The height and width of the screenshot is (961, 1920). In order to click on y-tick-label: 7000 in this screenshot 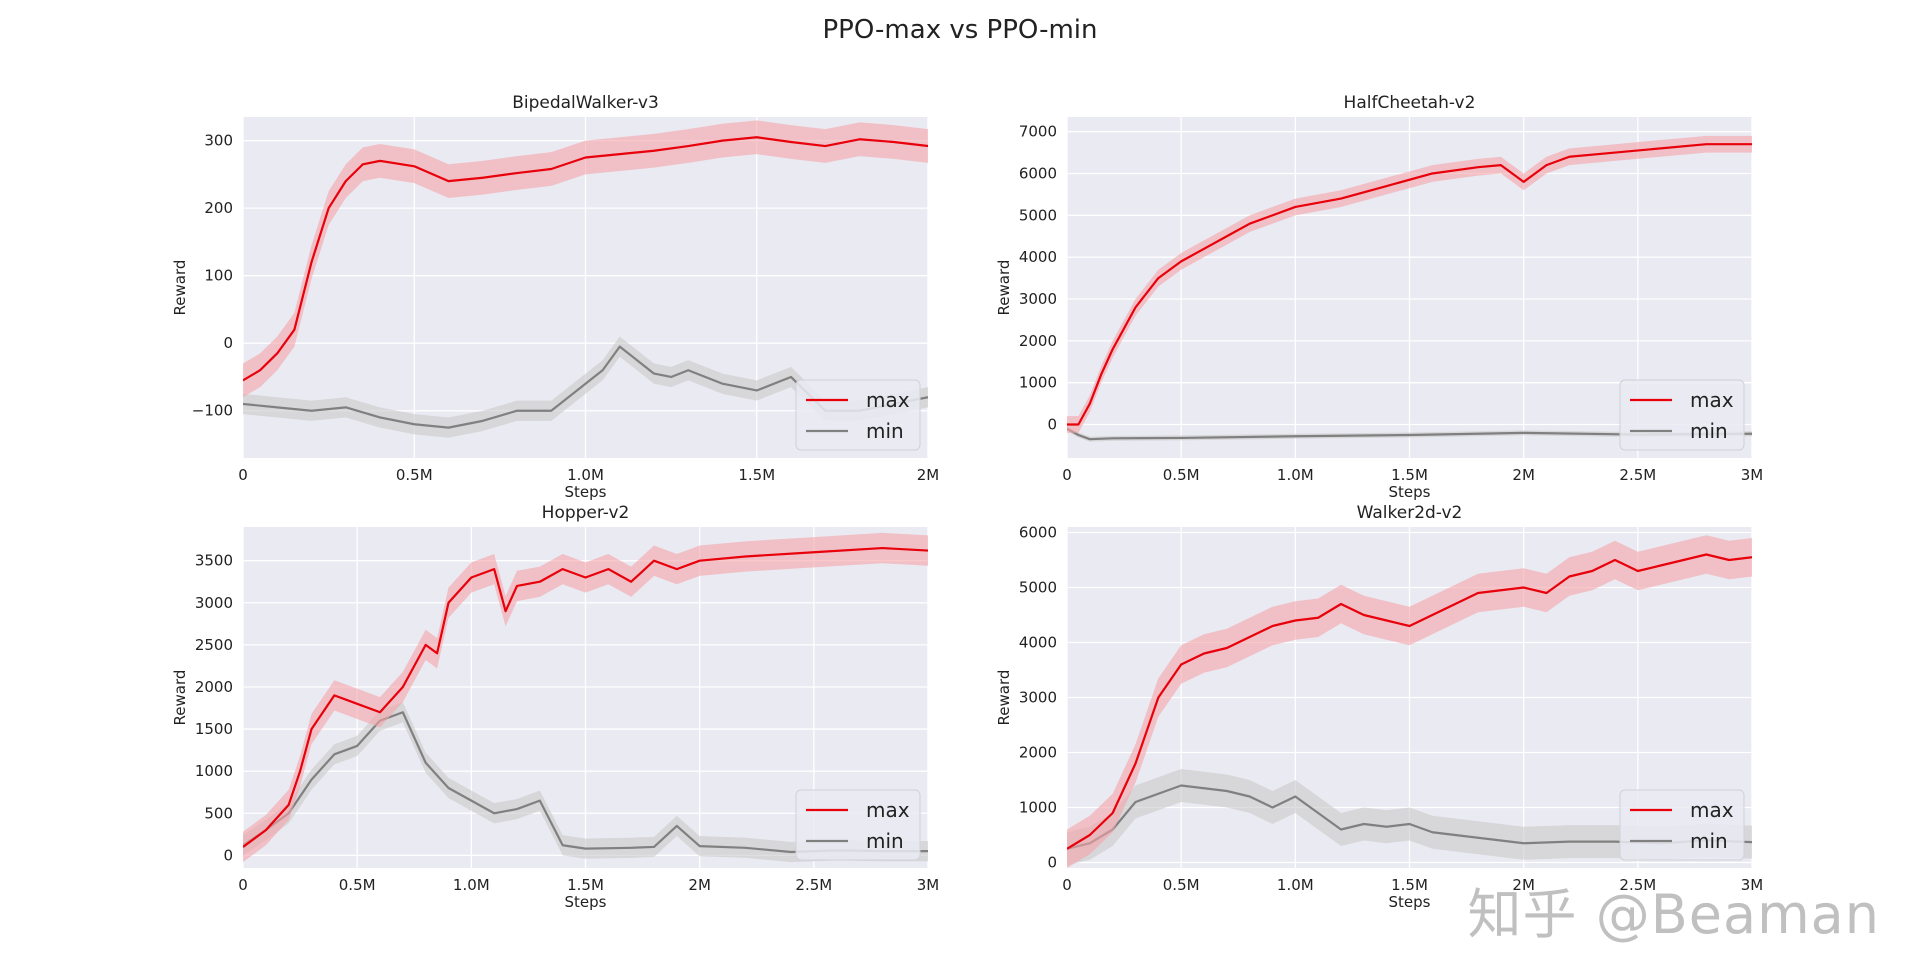, I will do `click(1038, 132)`.